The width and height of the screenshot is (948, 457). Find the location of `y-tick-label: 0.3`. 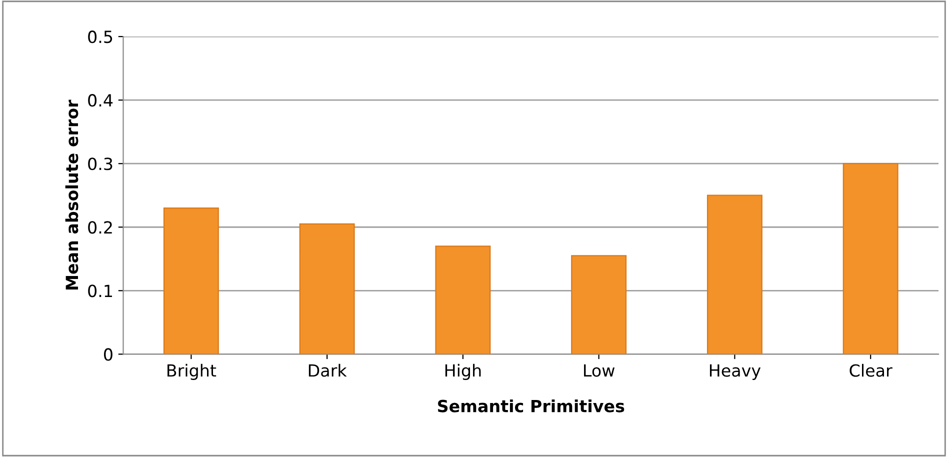

y-tick-label: 0.3 is located at coordinates (100, 164).